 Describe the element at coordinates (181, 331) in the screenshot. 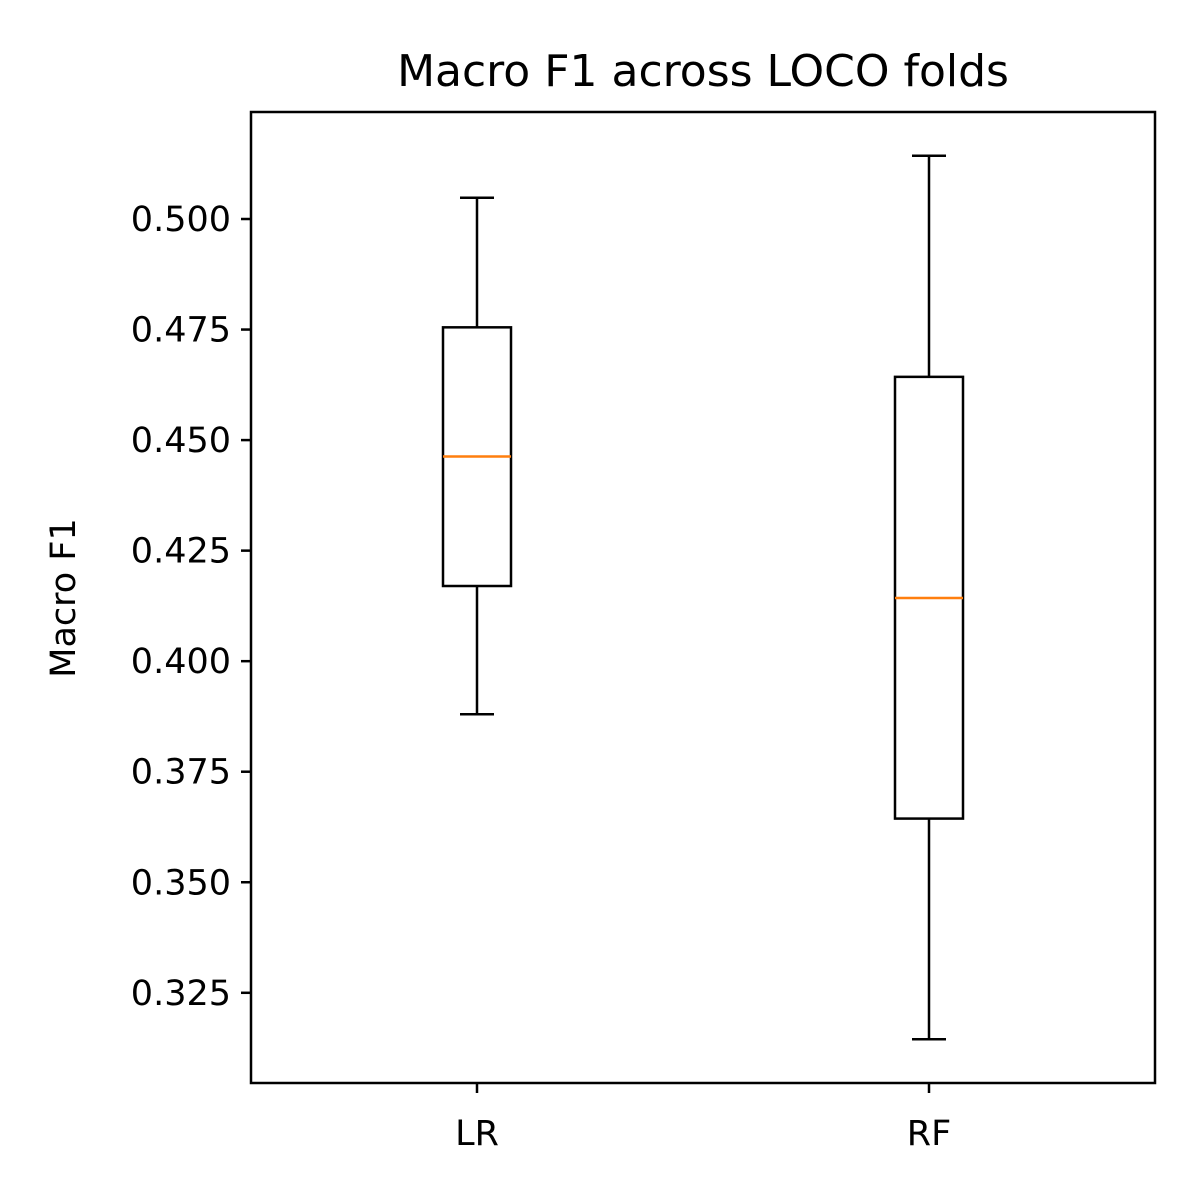

I see `y-tick-label: 0.475` at that location.